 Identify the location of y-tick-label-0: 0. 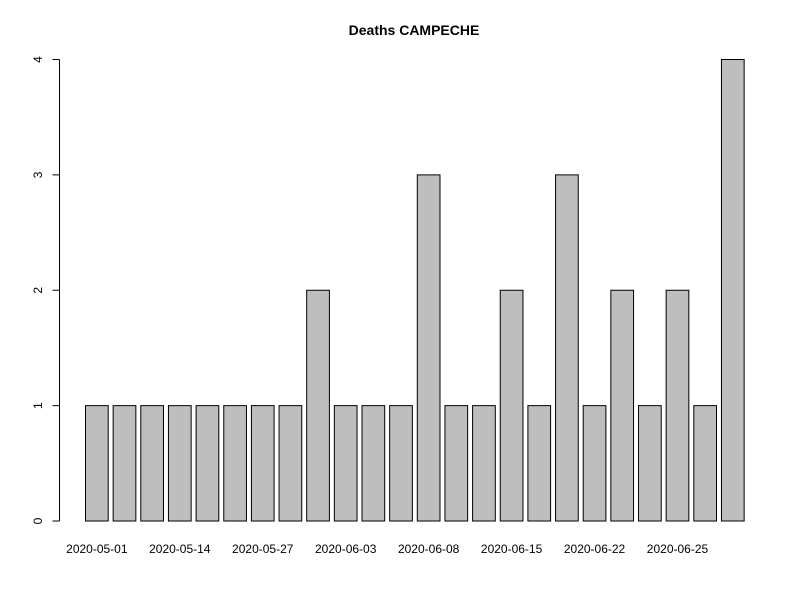
(38, 520).